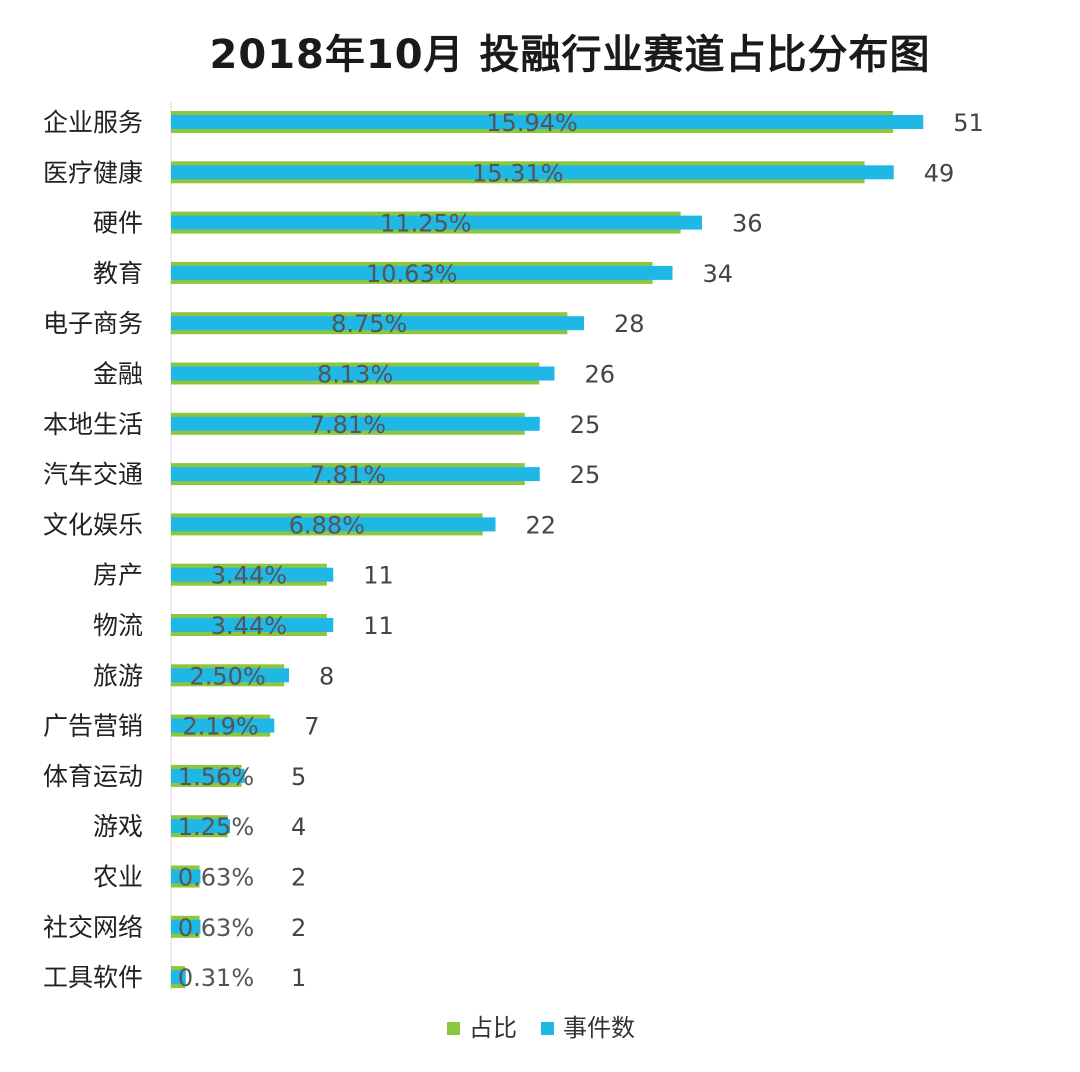  What do you see at coordinates (599, 1028) in the screenshot?
I see `legend-label: 事件数` at bounding box center [599, 1028].